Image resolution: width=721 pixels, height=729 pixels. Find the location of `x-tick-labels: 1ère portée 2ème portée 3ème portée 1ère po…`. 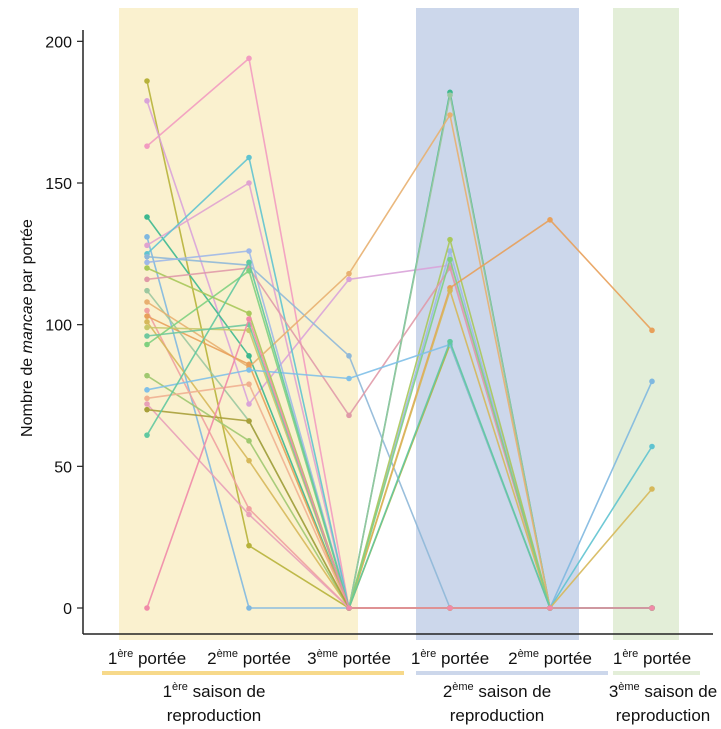

x-tick-labels: 1ère portée 2ème portée 3ème portée 1ère po… is located at coordinates (399, 658).